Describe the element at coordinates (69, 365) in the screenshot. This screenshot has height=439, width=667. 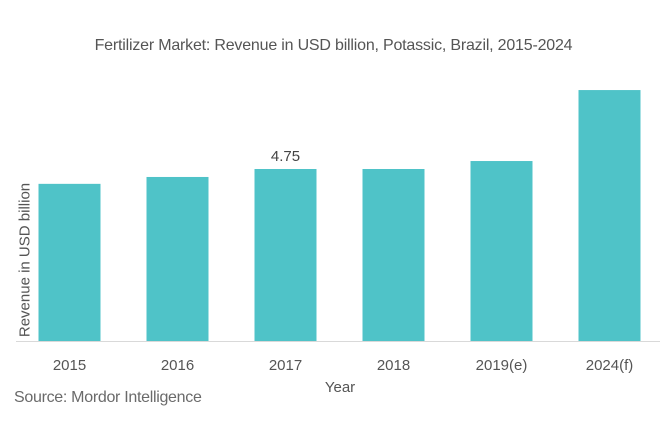
I see `x-tick-2015: 2015` at that location.